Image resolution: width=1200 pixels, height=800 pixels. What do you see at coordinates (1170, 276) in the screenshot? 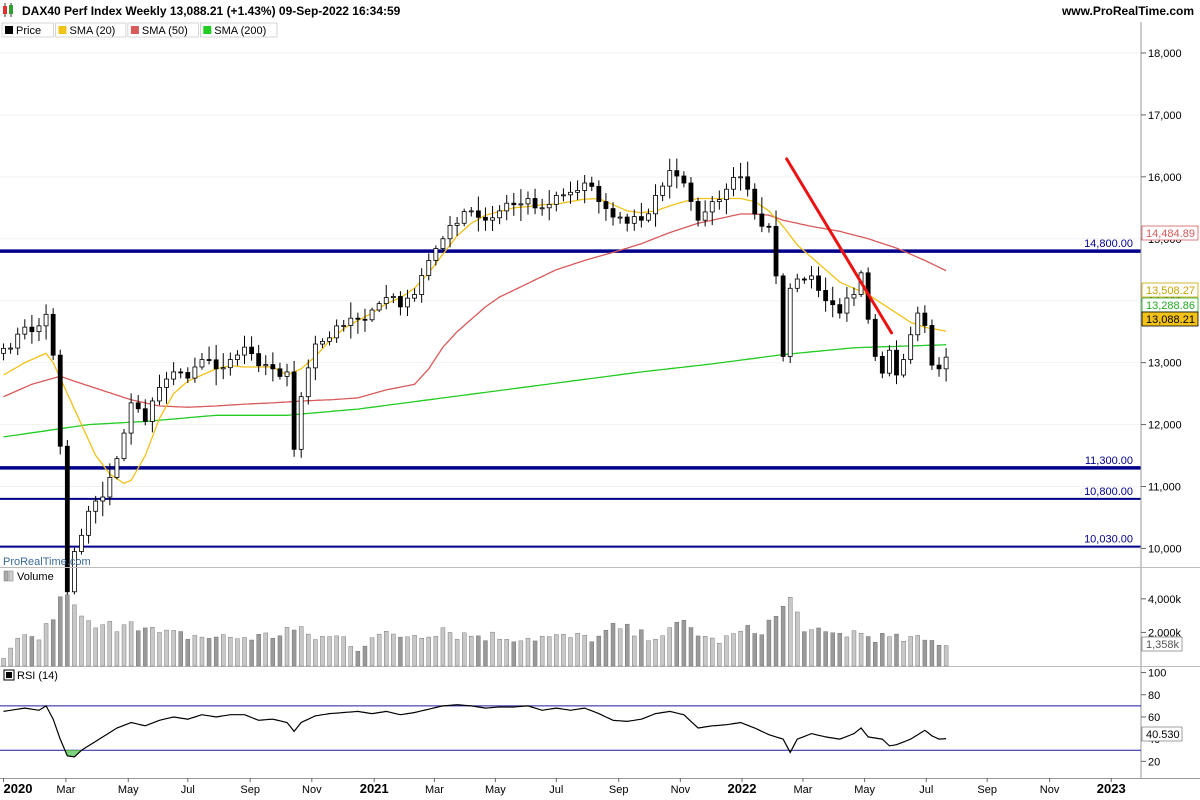
I see `indicator-value-labels: 14,484.89 13,508.27 13,288.86 13,088.21` at bounding box center [1170, 276].